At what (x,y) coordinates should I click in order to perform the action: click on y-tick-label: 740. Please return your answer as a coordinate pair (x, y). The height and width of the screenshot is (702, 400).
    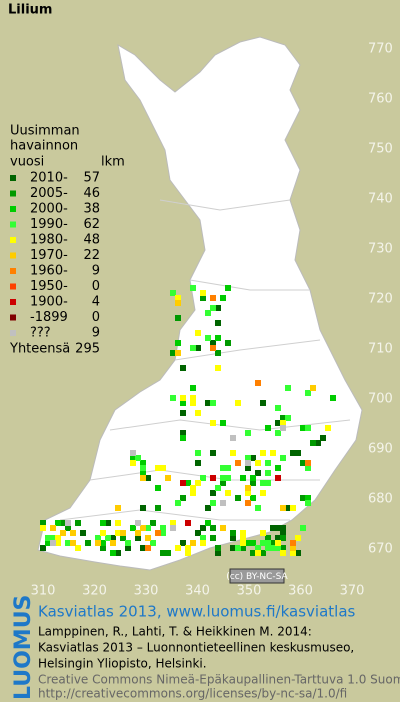
    Looking at the image, I should click on (380, 199).